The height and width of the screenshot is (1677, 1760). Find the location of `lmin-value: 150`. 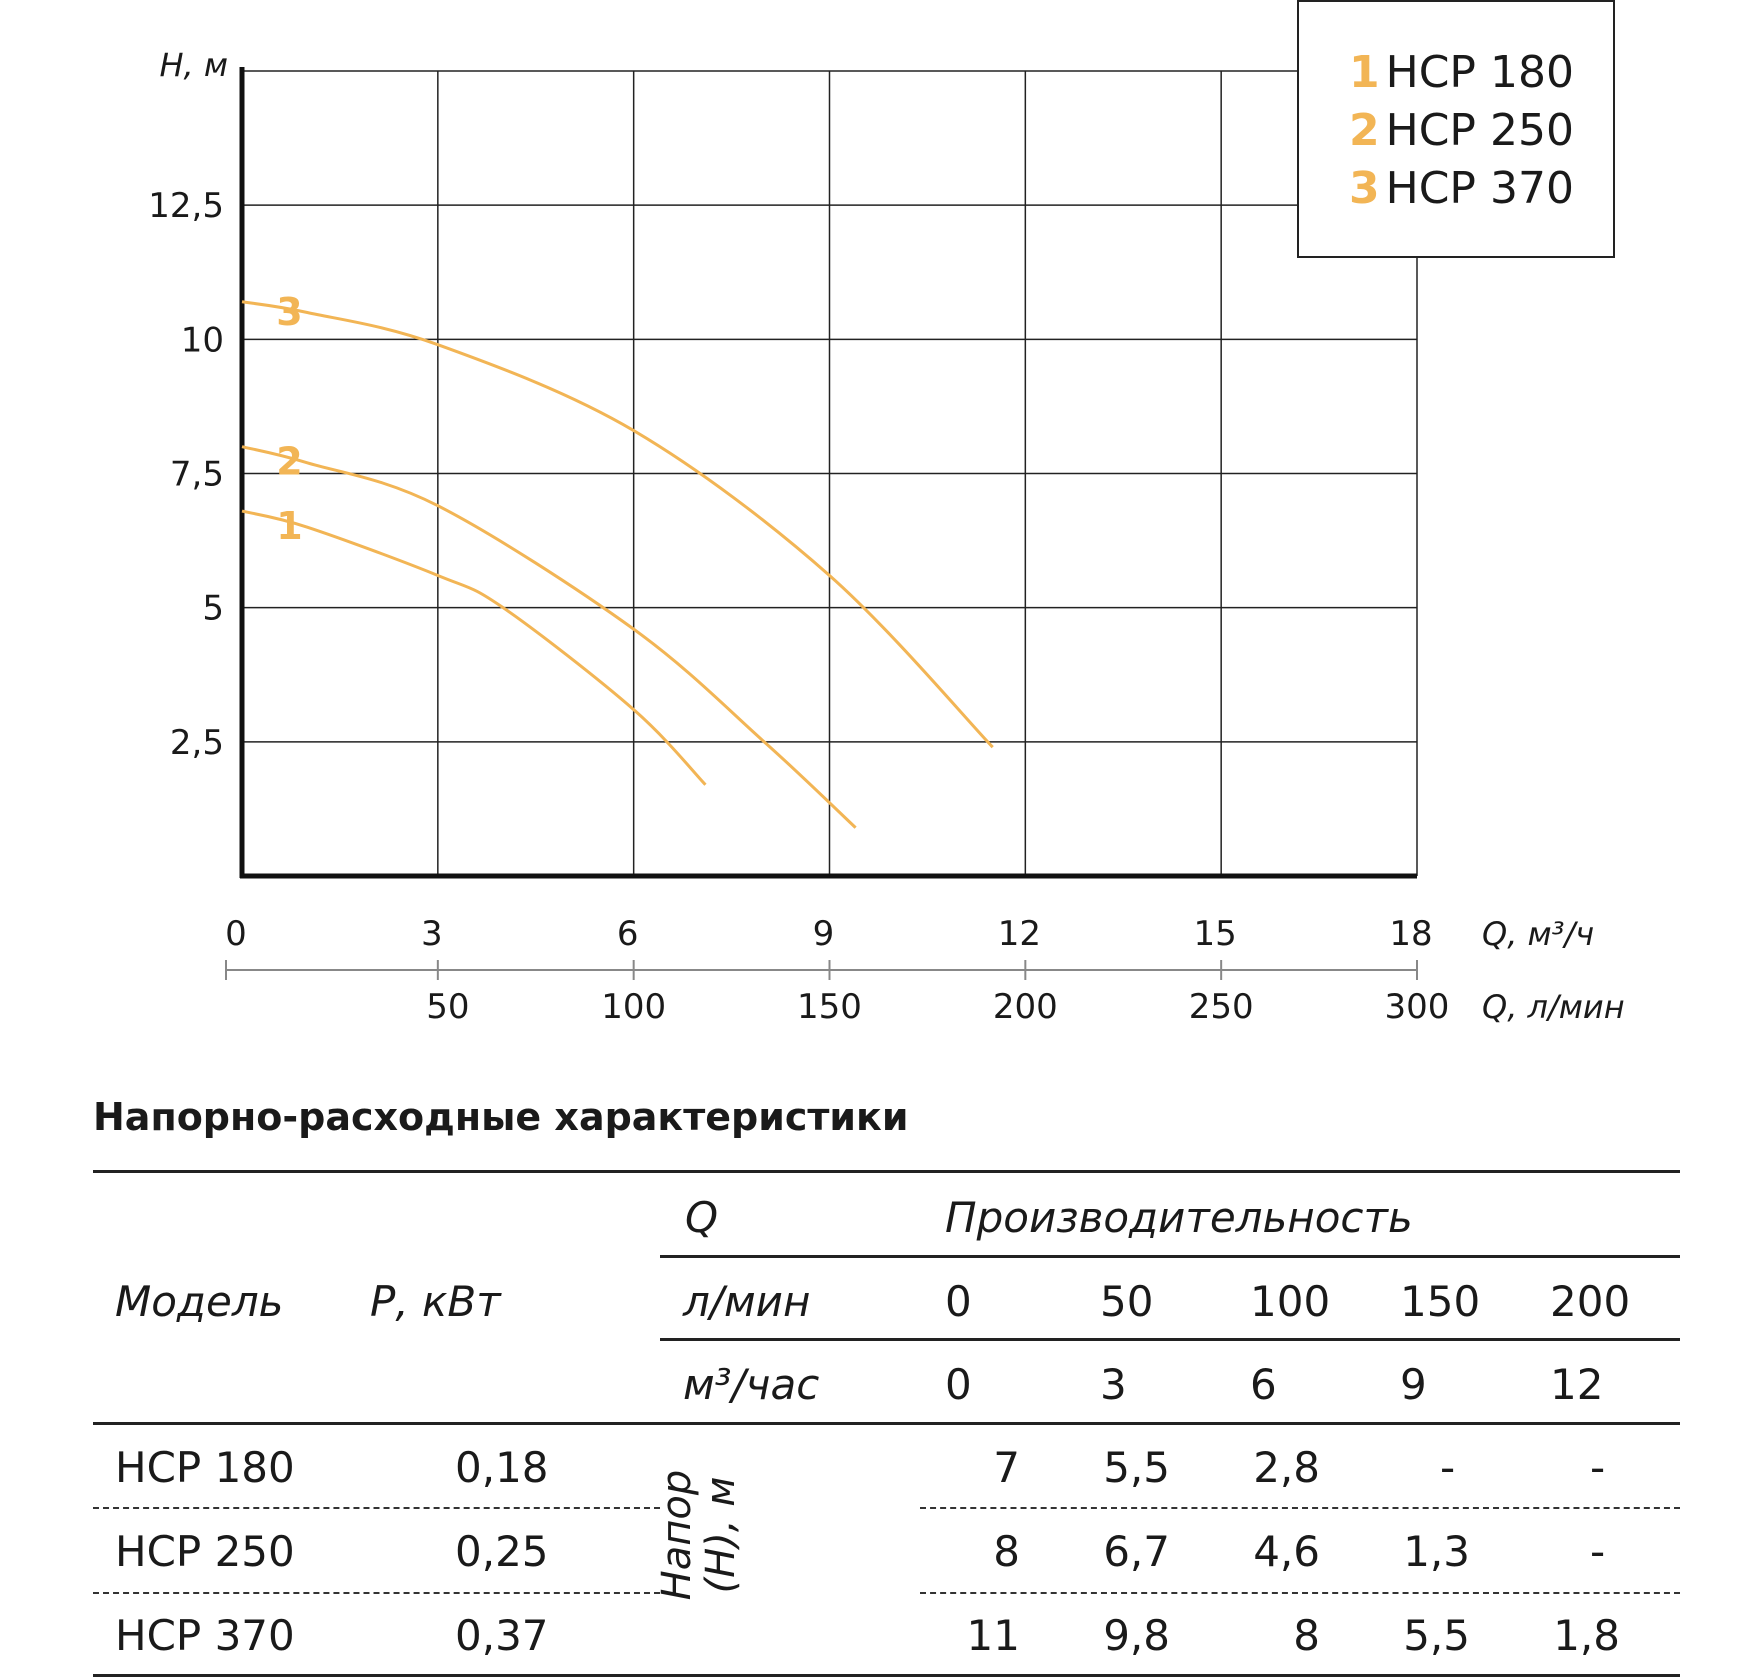

lmin-value: 150 is located at coordinates (1440, 1301).